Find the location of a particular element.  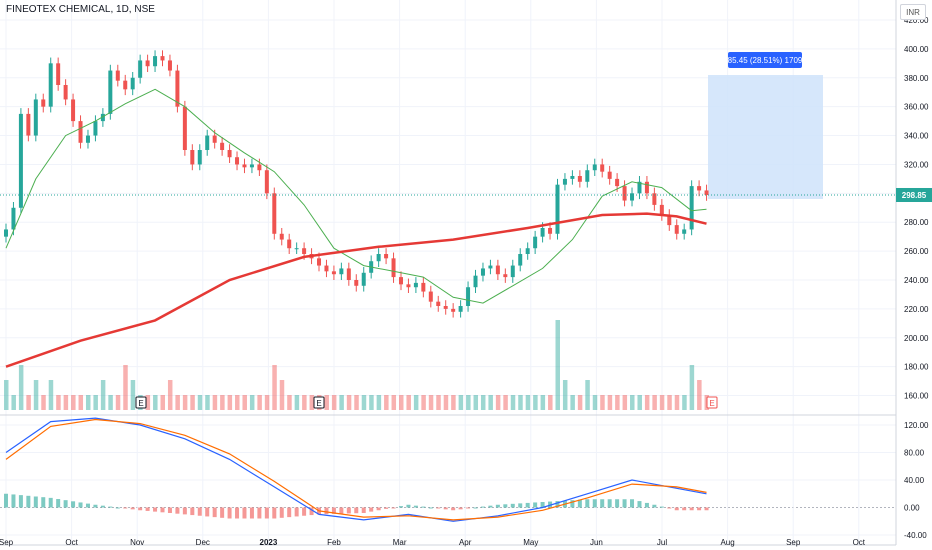

time-tick-label: Aug is located at coordinates (727, 542).